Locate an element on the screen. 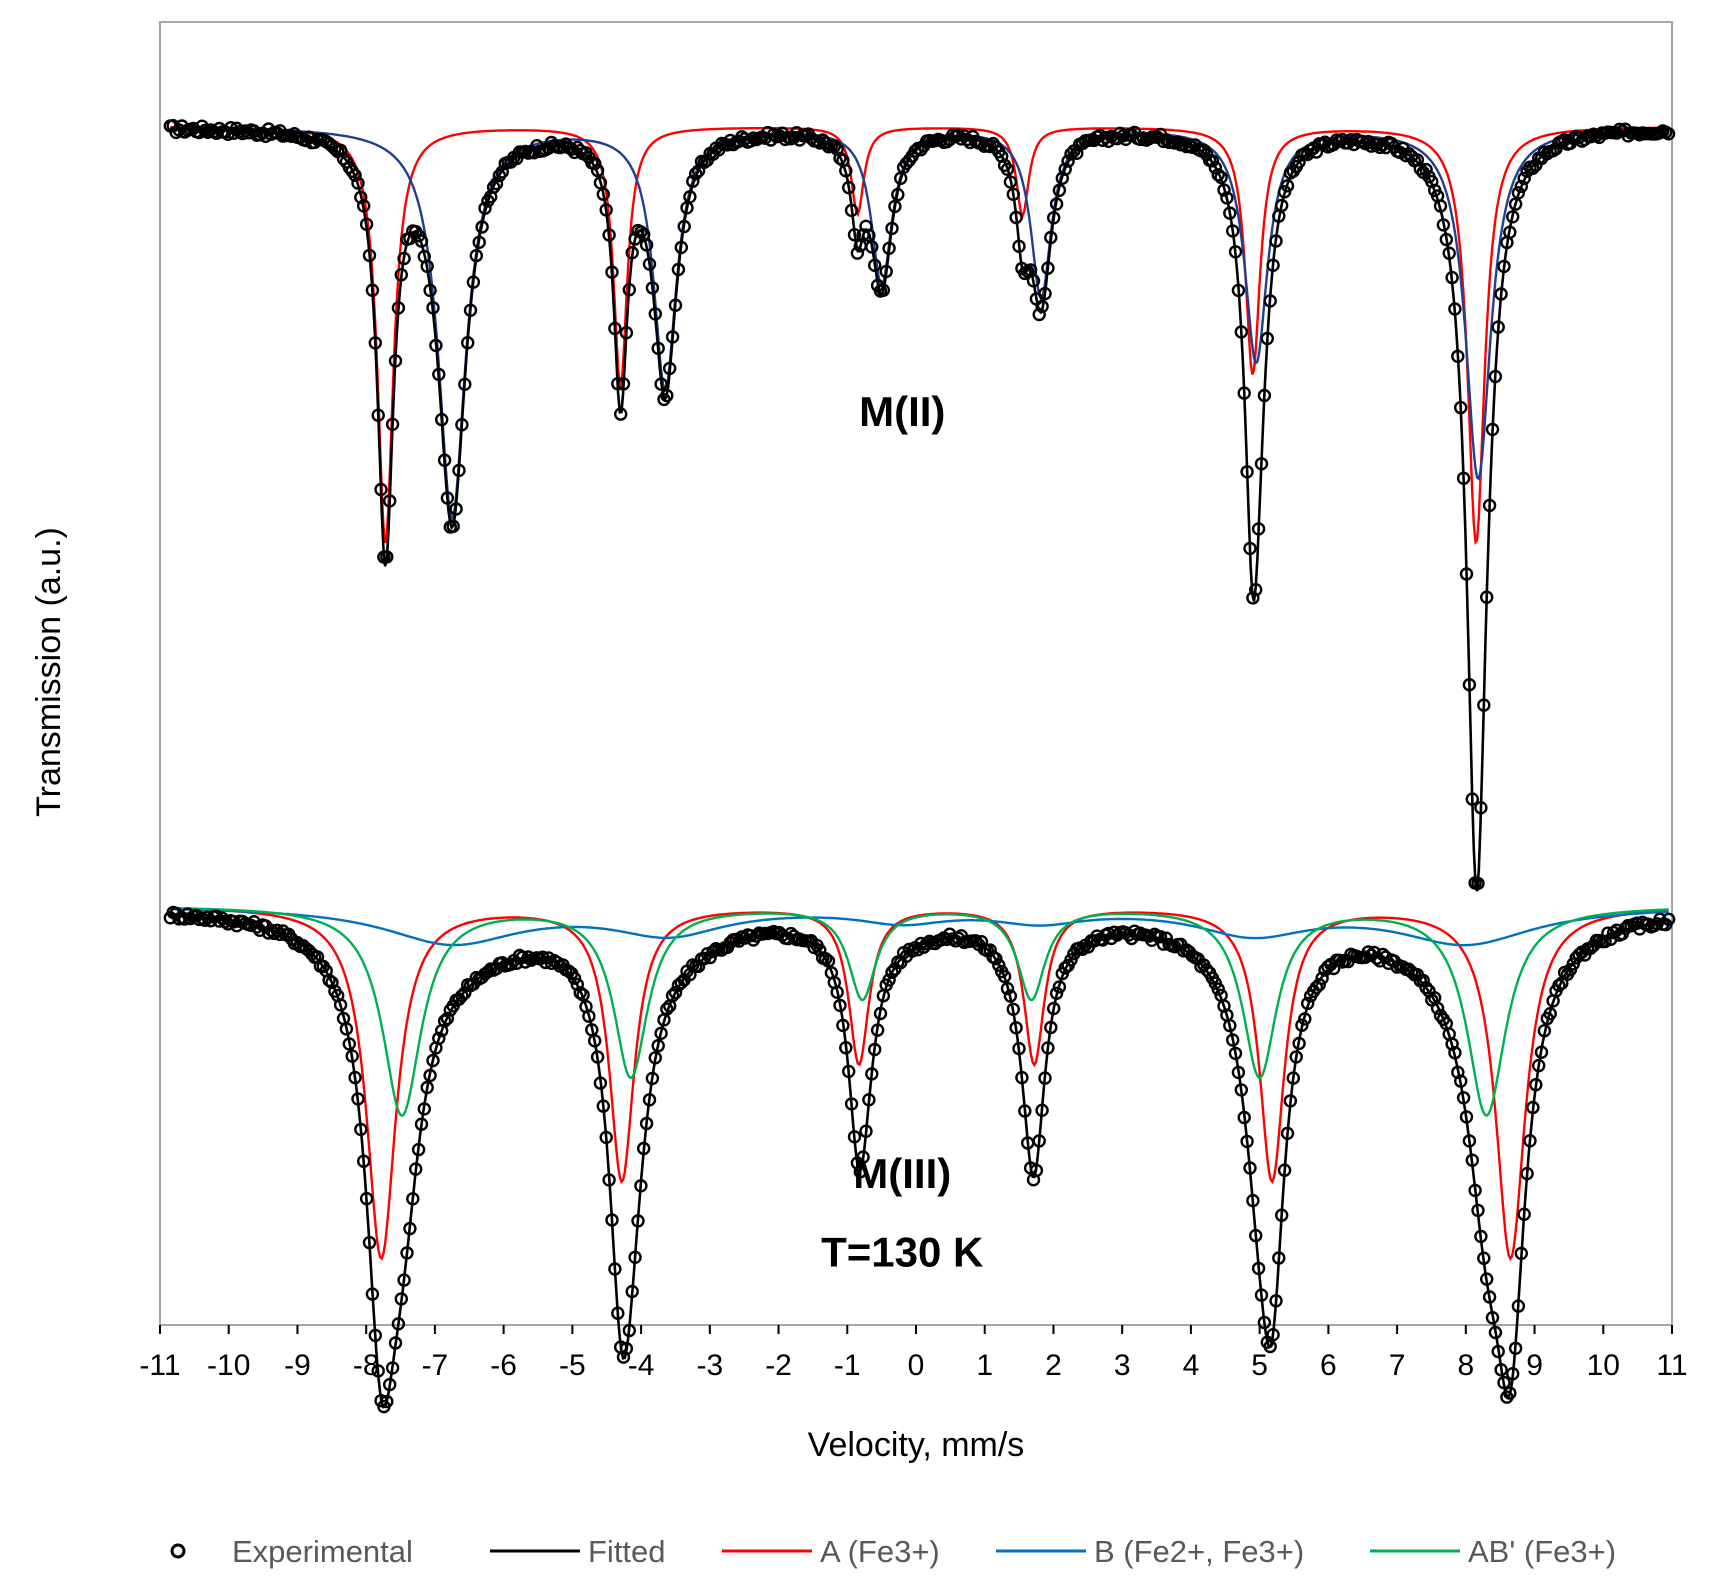 The height and width of the screenshot is (1596, 1712). x-tick-label: 7 is located at coordinates (1397, 1365).